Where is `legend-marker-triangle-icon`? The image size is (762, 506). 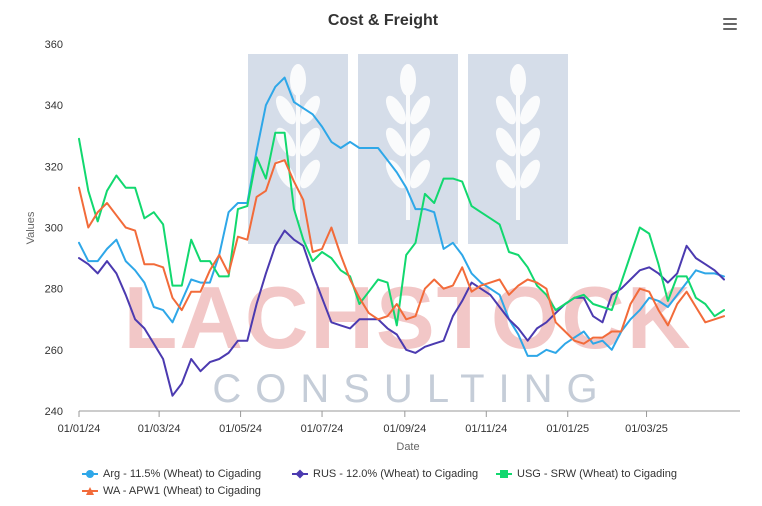
legend-marker-triangle-icon is located at coordinates (90, 491).